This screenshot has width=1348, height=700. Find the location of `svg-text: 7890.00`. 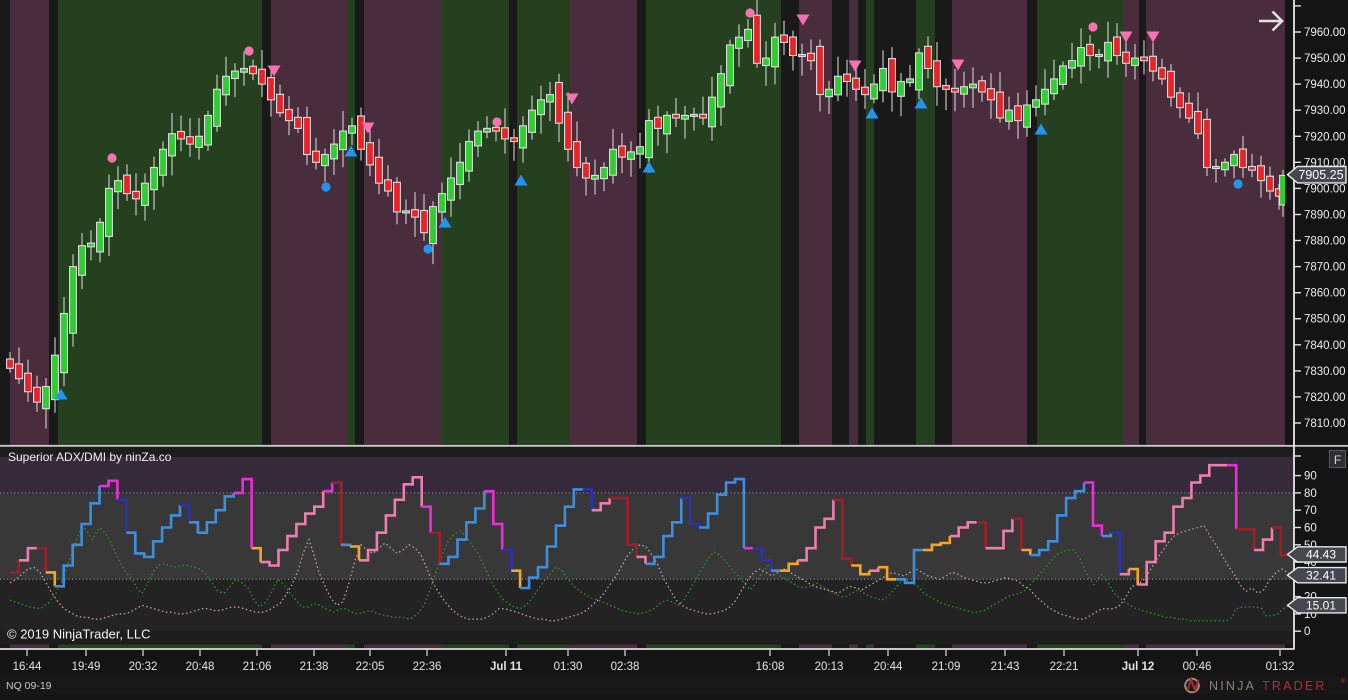

svg-text: 7890.00 is located at coordinates (1325, 216).